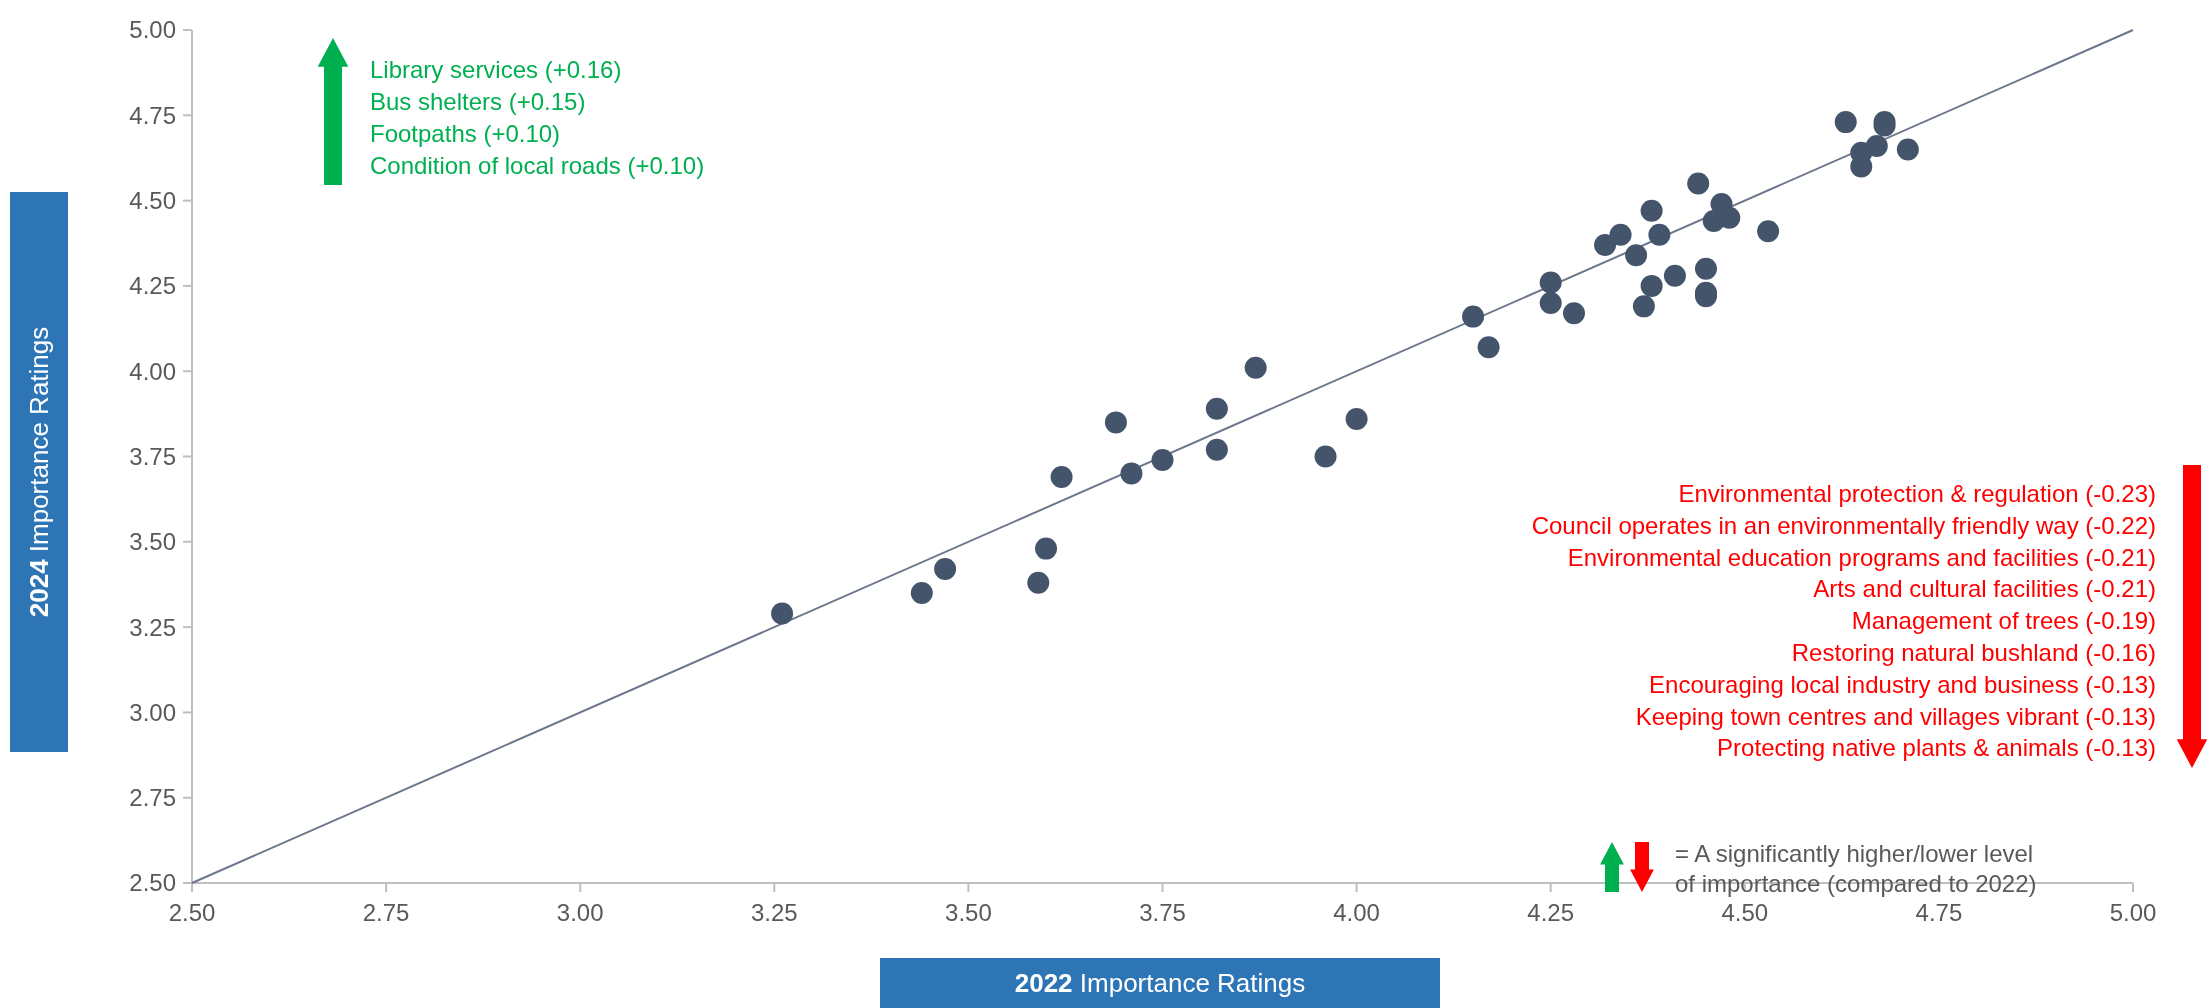 Image resolution: width=2210 pixels, height=1008 pixels. Describe the element at coordinates (1902, 684) in the screenshot. I see `annotation: Encouraging local industry and business (-0.13)` at that location.